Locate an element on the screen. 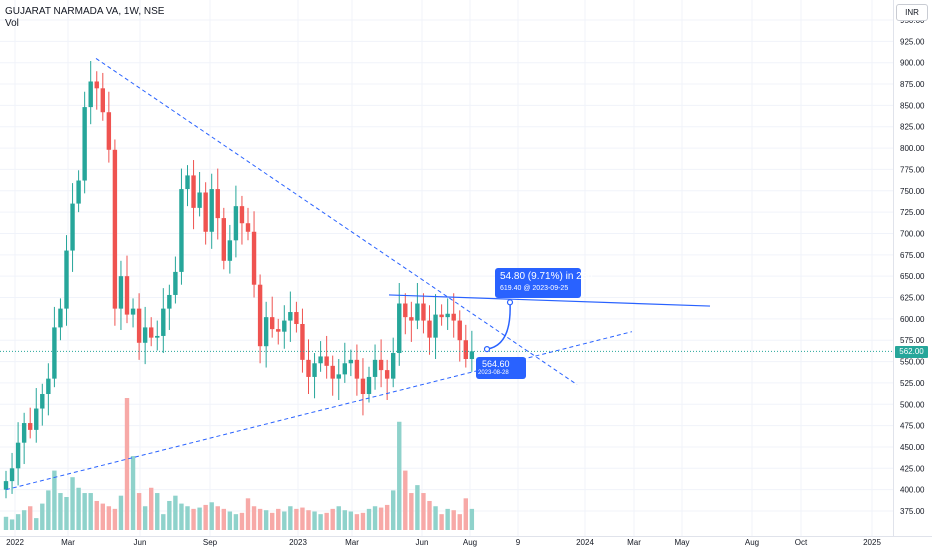 The image size is (932, 550). last-price-tag: 562.00 is located at coordinates (911, 352).